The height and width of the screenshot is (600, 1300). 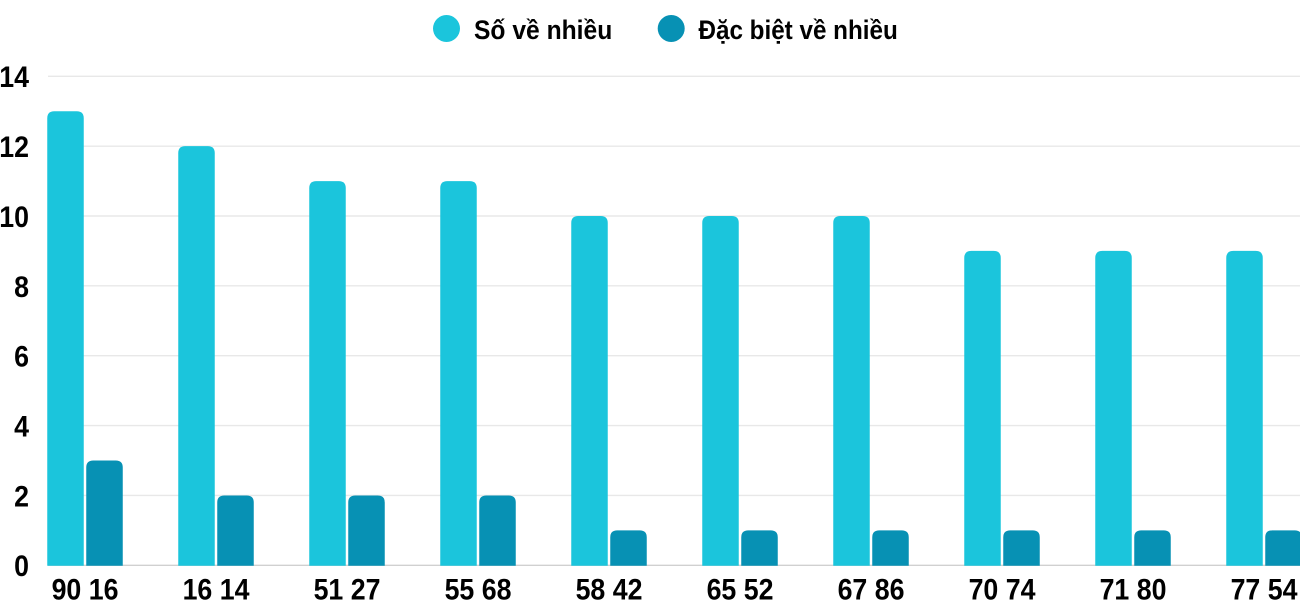 What do you see at coordinates (21, 286) in the screenshot?
I see `svg-text: 8` at bounding box center [21, 286].